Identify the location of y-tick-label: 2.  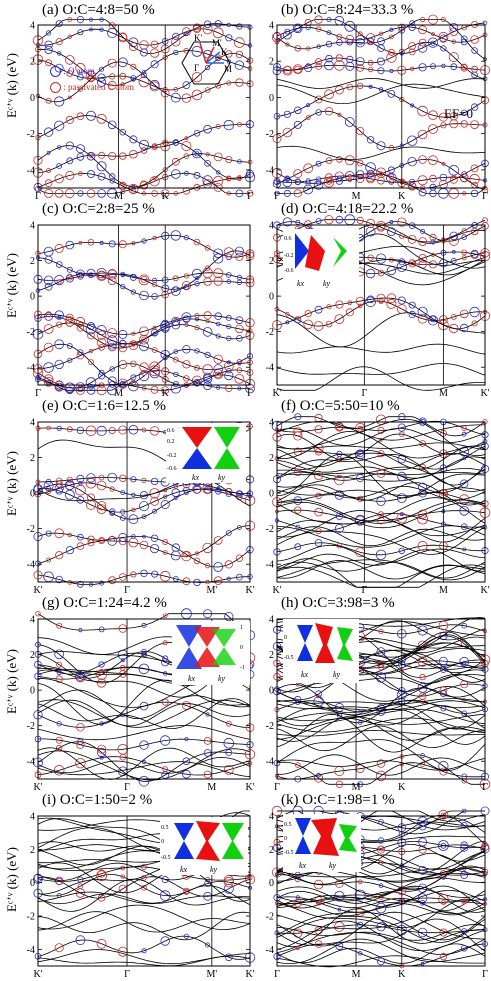
(32, 458).